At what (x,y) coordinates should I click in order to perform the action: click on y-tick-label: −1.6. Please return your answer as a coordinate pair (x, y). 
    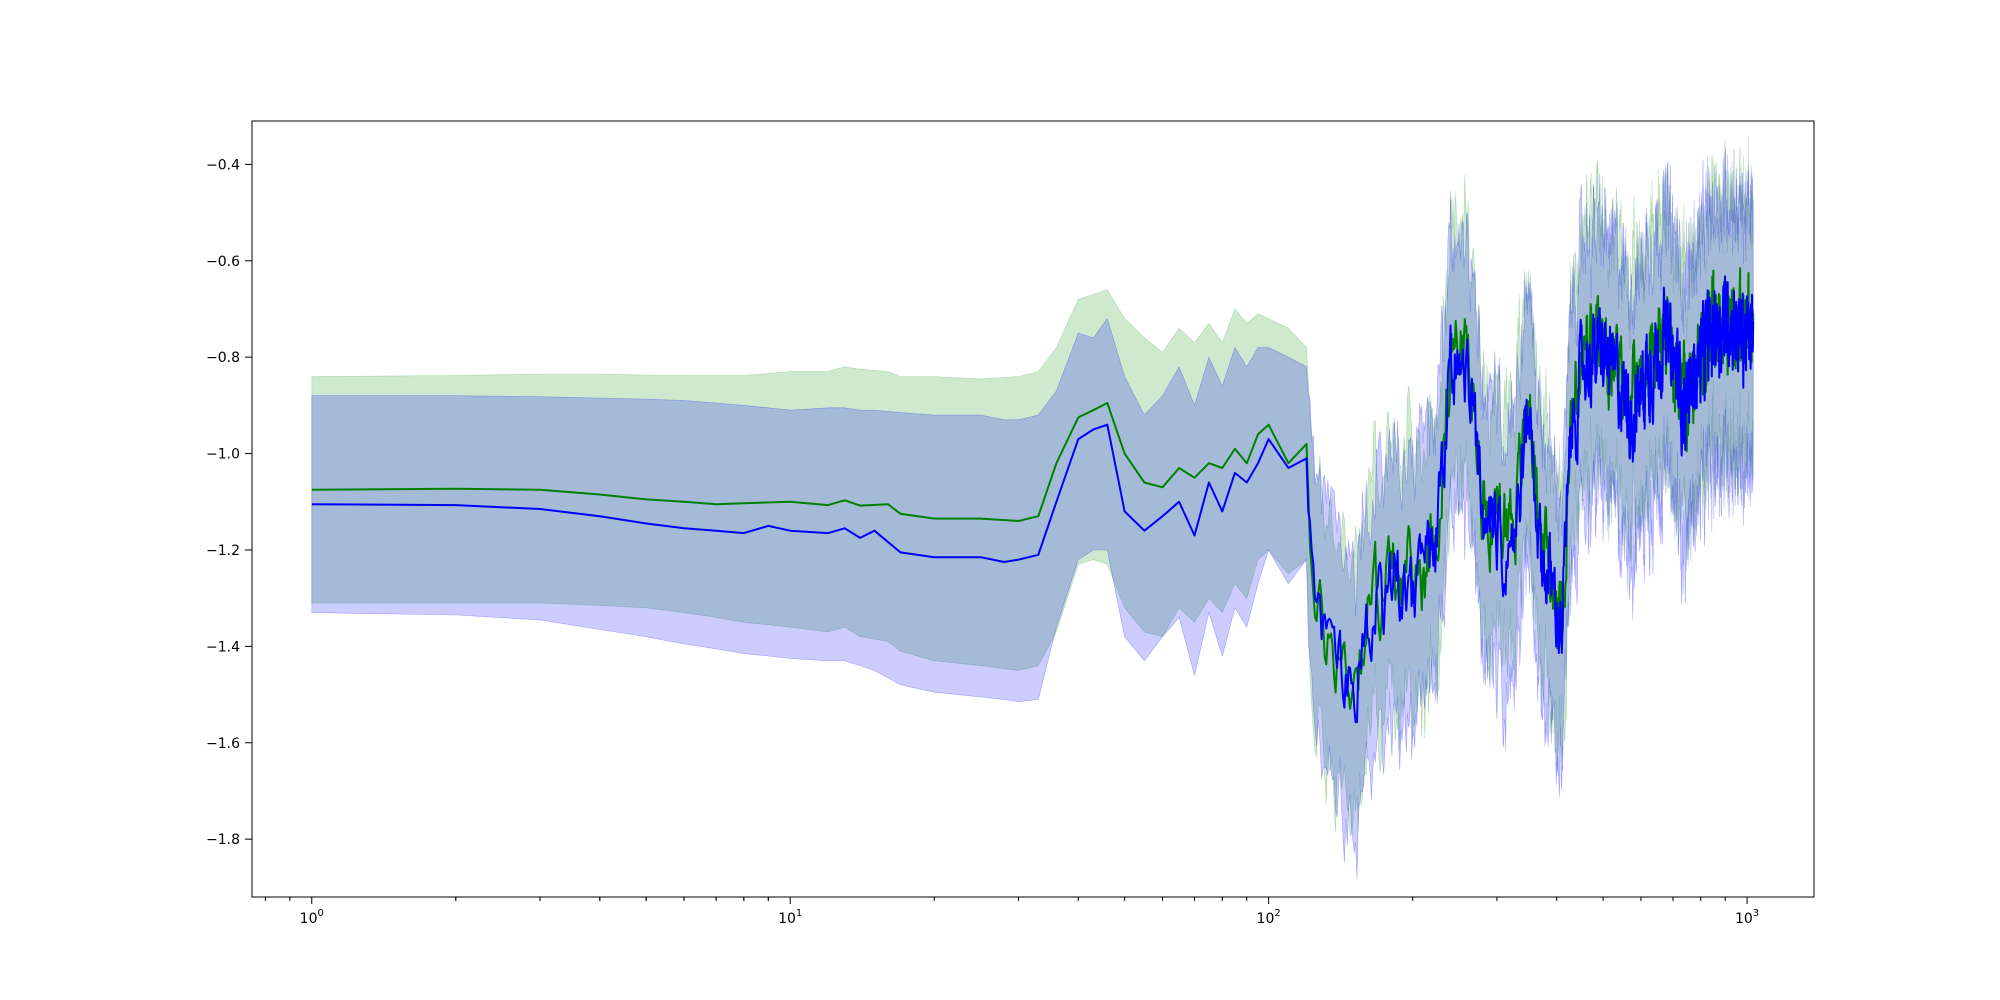
    Looking at the image, I should click on (223, 744).